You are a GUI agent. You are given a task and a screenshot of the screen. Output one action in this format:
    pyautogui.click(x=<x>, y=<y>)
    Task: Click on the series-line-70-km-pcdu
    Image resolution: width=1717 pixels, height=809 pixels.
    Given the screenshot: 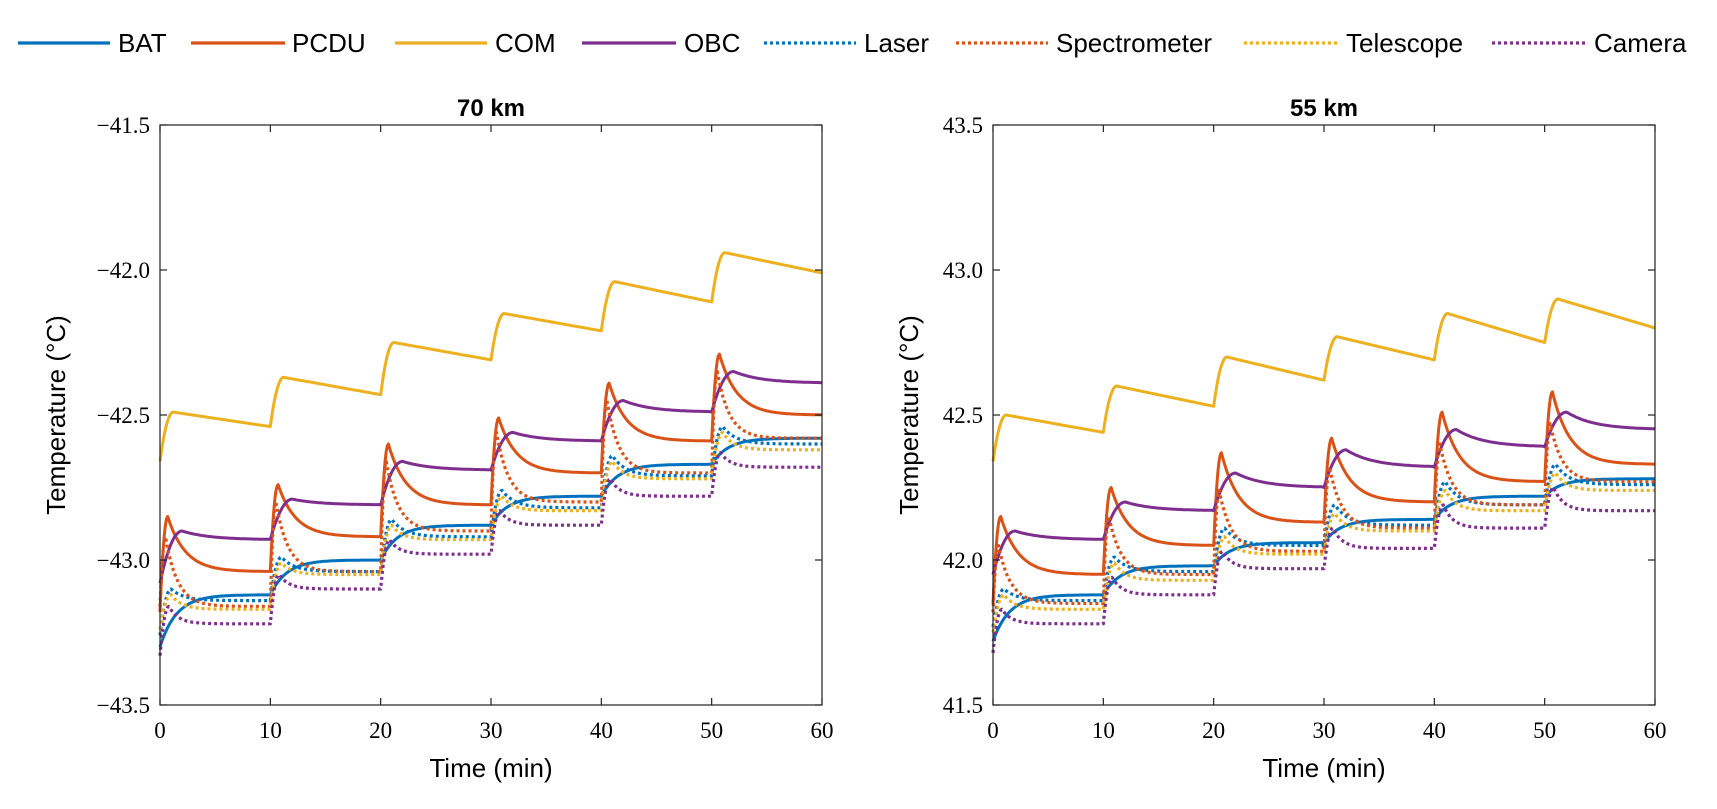 What is the action you would take?
    pyautogui.click(x=490, y=482)
    